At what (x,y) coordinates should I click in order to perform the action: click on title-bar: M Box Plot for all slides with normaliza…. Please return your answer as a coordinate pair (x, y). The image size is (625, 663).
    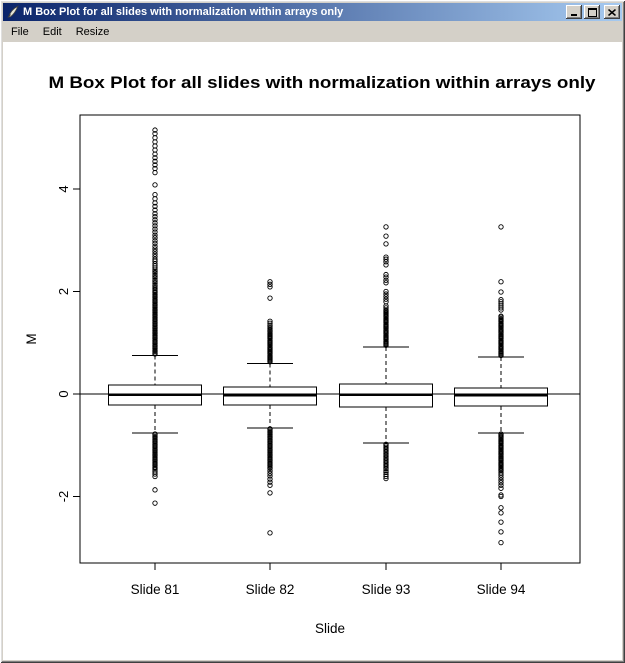
    Looking at the image, I should click on (312, 12).